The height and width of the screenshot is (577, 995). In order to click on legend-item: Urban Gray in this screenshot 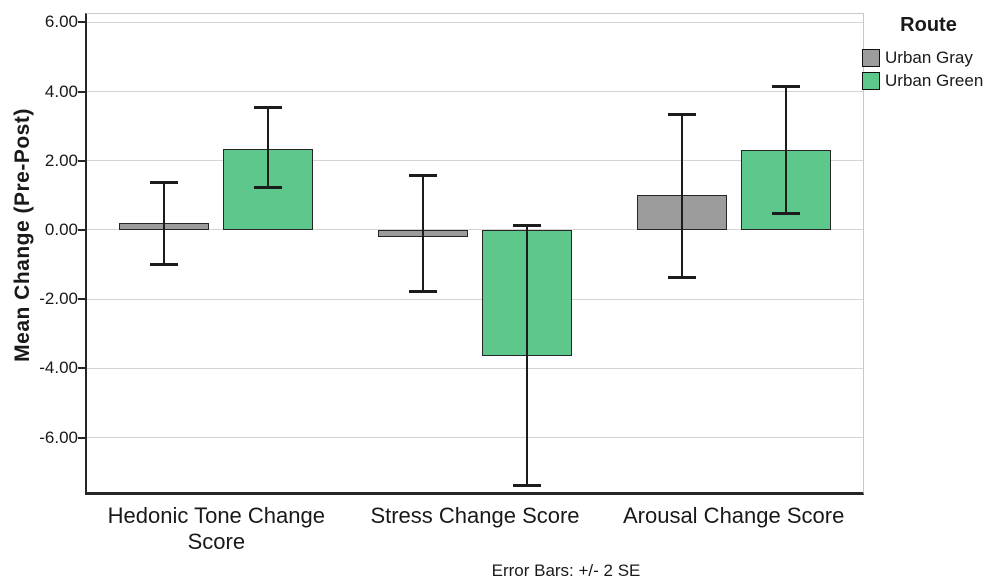, I will do `click(928, 58)`.